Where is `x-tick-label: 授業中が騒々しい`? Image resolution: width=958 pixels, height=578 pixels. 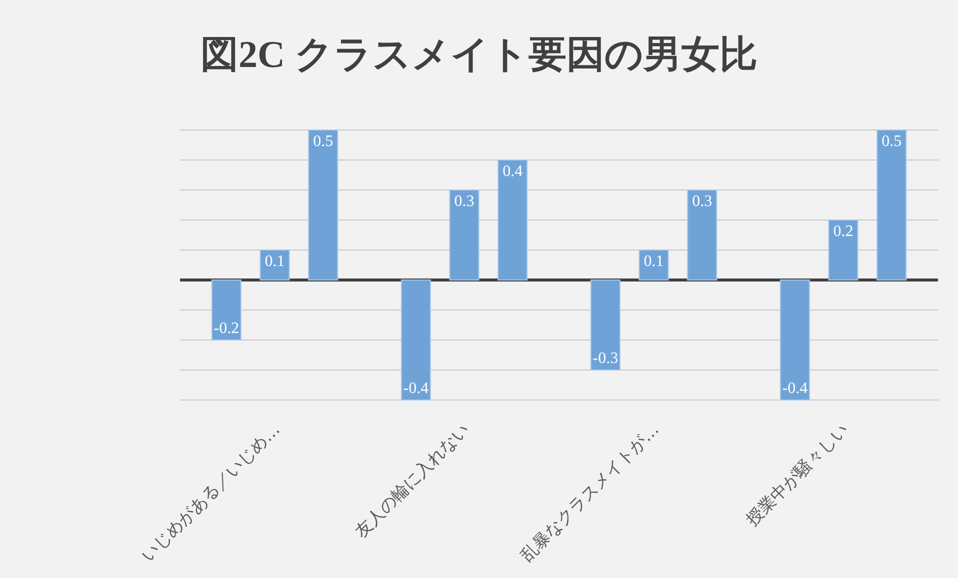 x-tick-label: 授業中が騒々しい is located at coordinates (797, 475).